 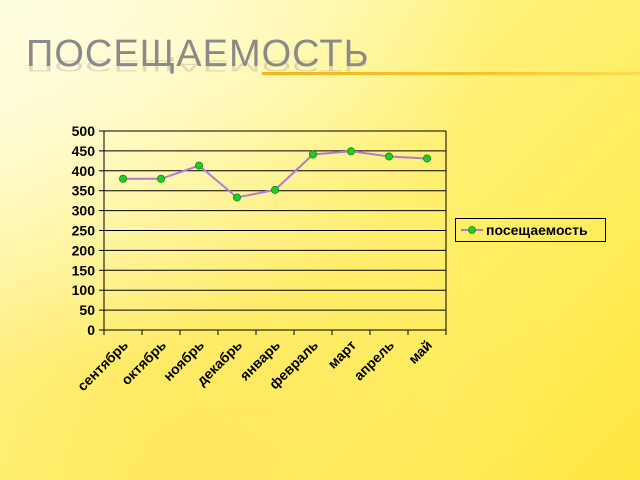 What do you see at coordinates (84, 131) in the screenshot?
I see `y-tick-label: 500` at bounding box center [84, 131].